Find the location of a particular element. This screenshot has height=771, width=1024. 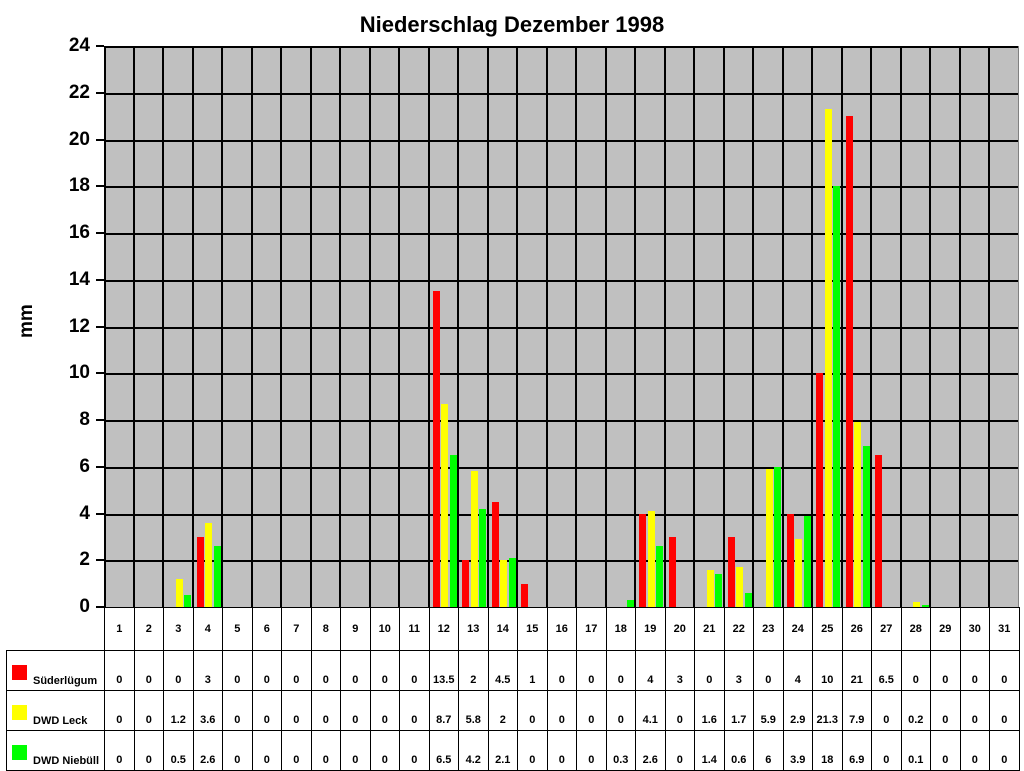

table-header-day: 12 is located at coordinates (443, 629).